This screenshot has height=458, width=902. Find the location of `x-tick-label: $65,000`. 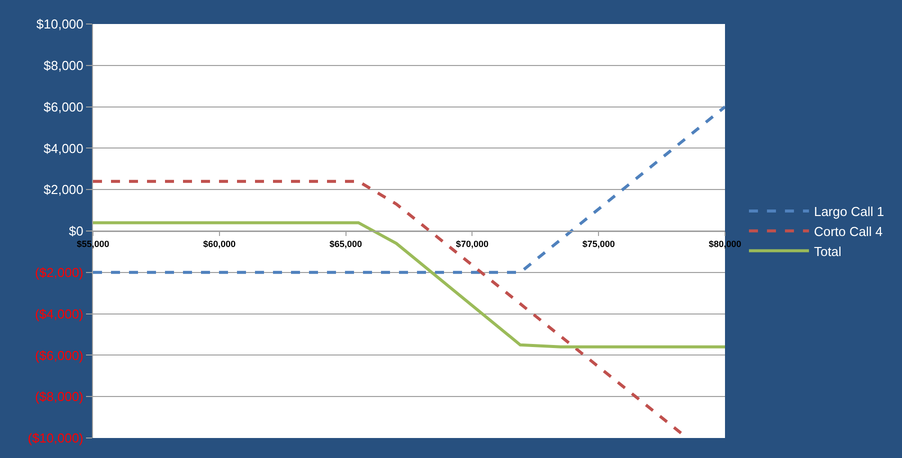

x-tick-label: $65,000 is located at coordinates (346, 243).